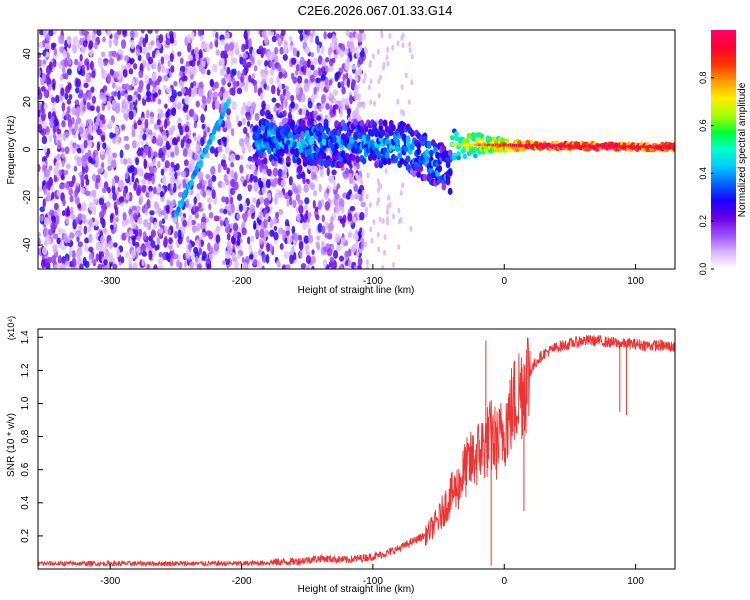 The width and height of the screenshot is (750, 600). I want to click on heatmap-x-axis-label: Height of straight line (km), so click(356, 290).